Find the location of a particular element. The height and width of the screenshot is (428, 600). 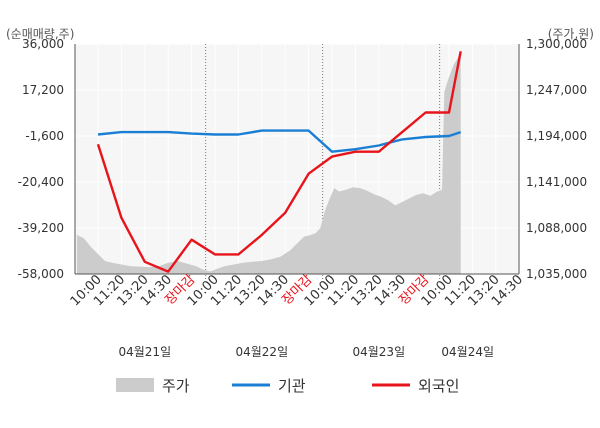

left-axis-unit: (순매매량,주) is located at coordinates (40, 34).